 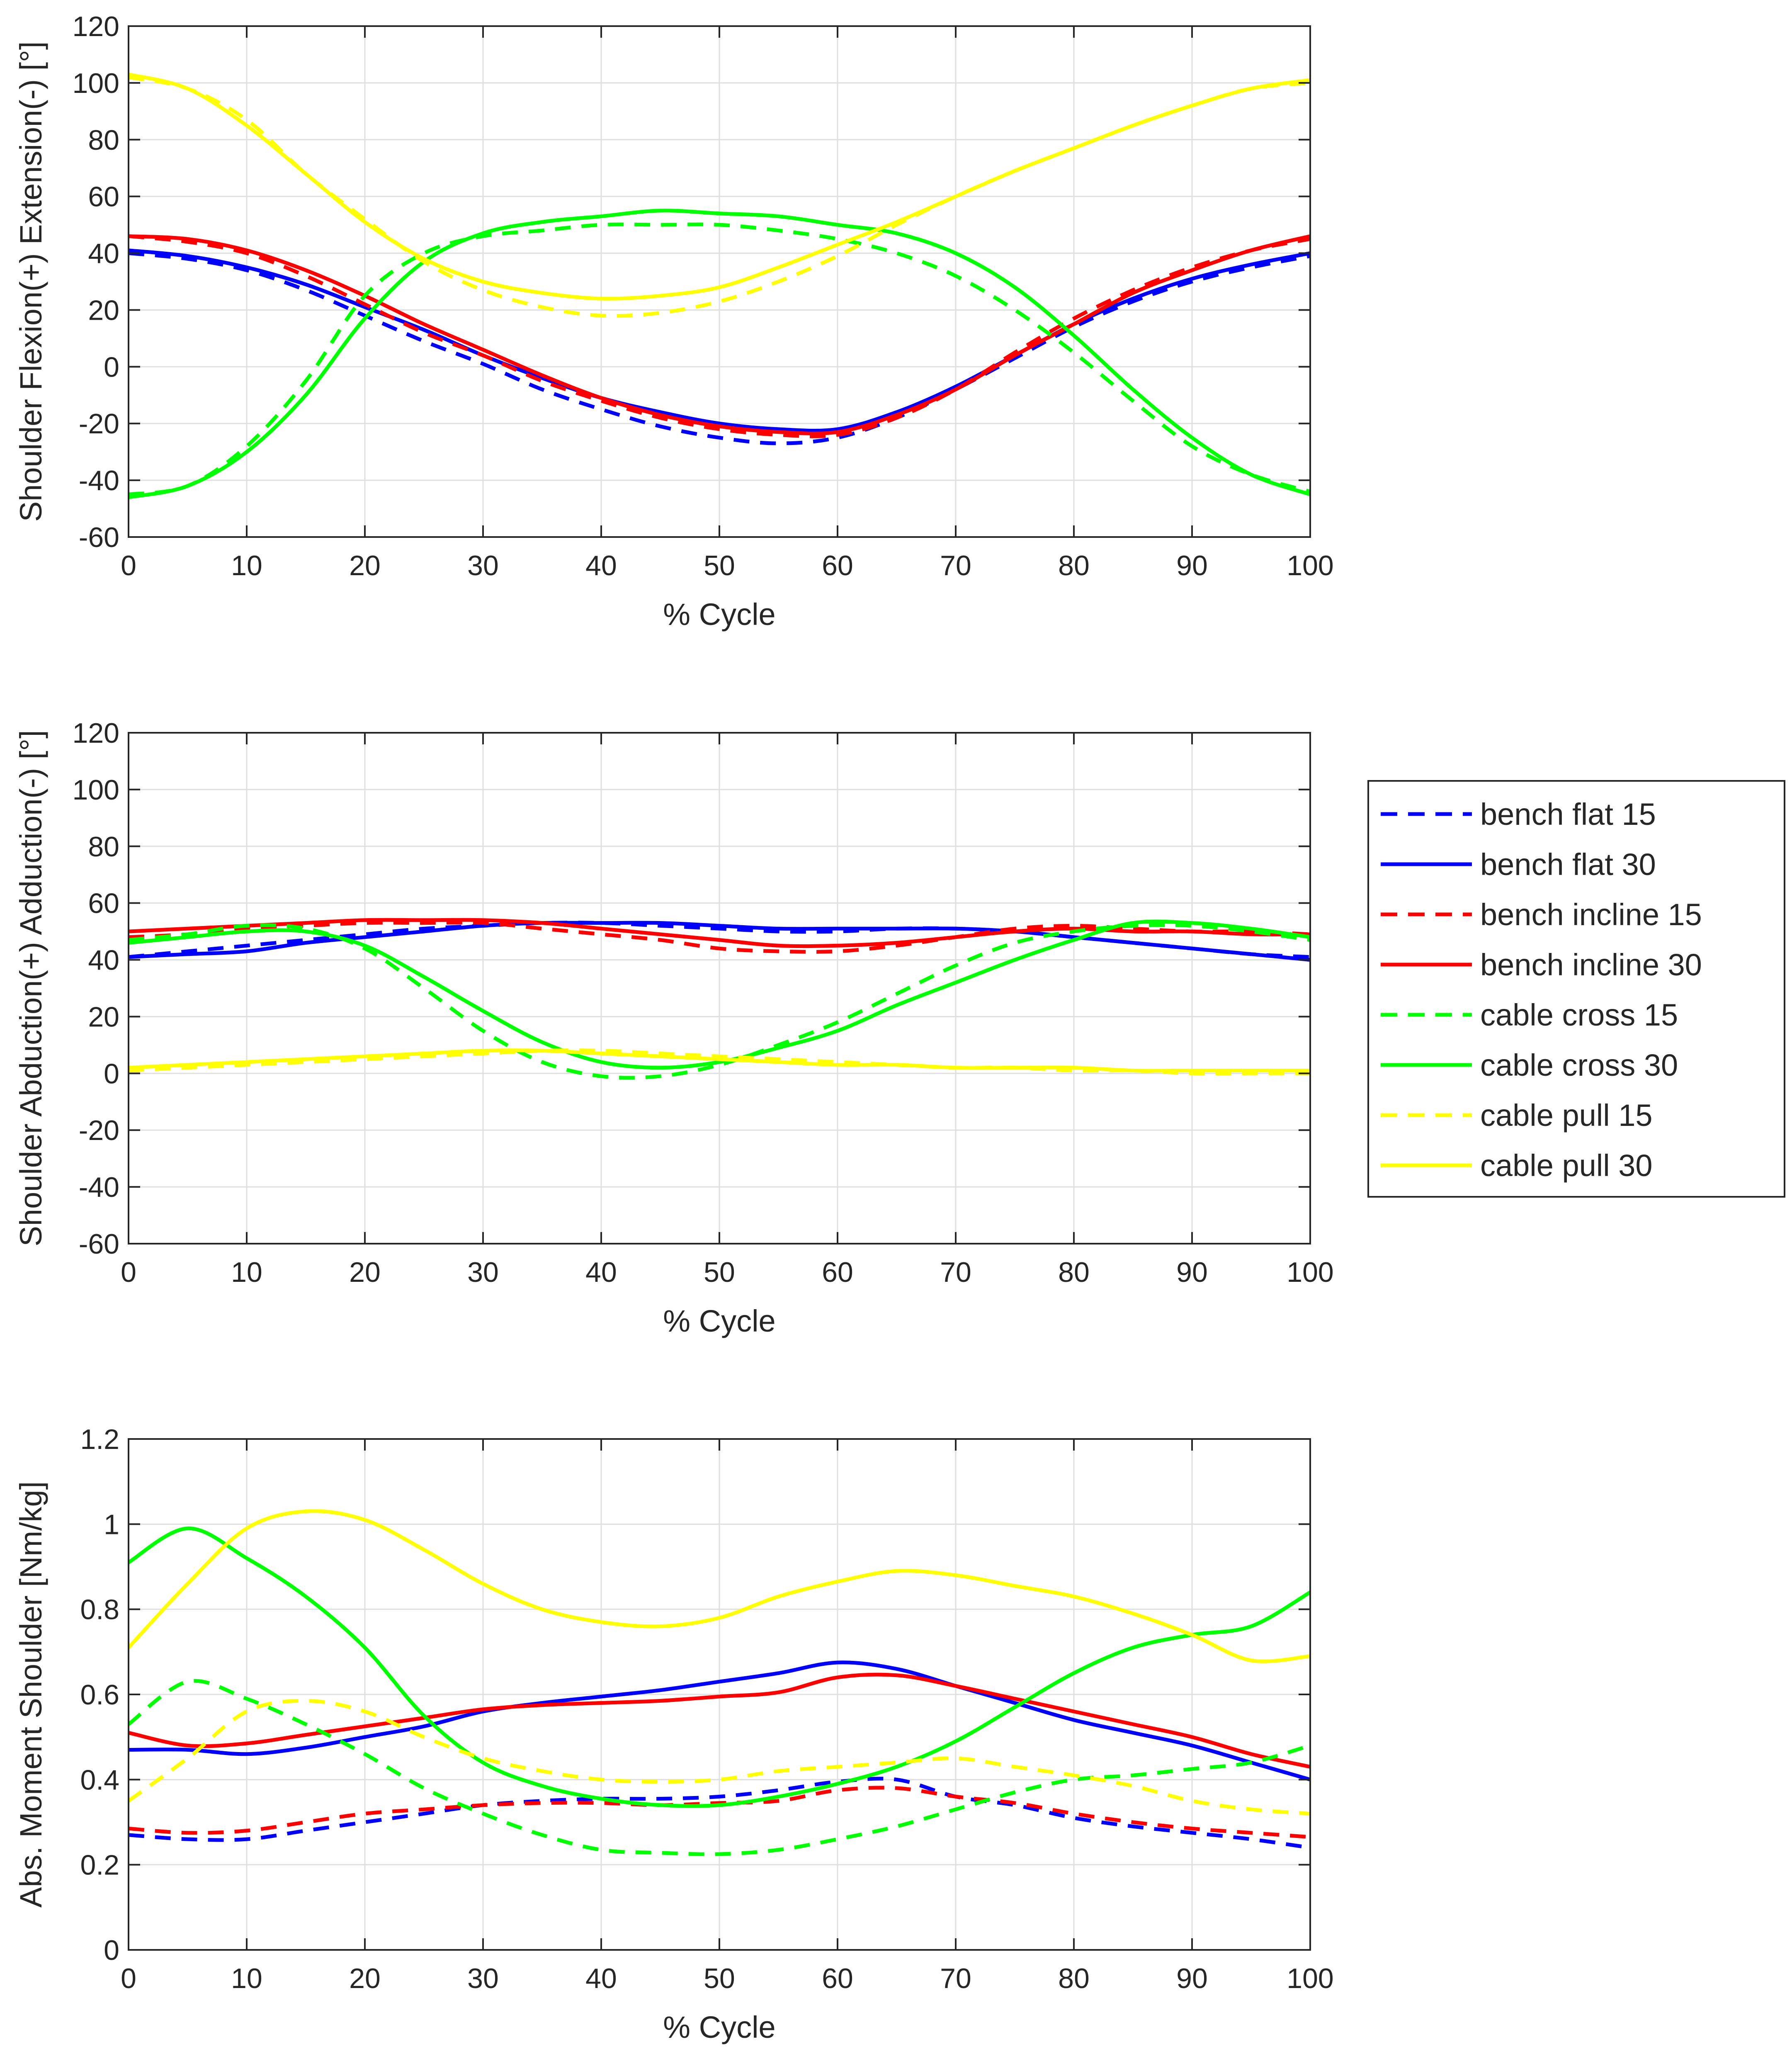 I want to click on y-tick-label: 1, so click(x=111, y=1524).